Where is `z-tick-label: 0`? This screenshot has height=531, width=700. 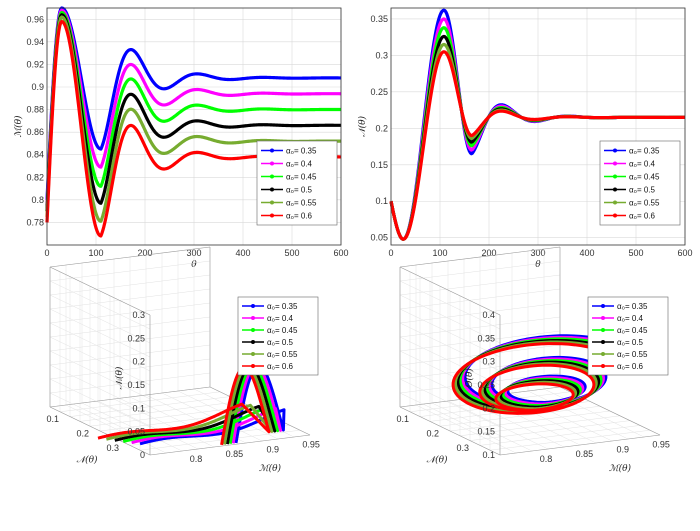
z-tick-label: 0 is located at coordinates (142, 455).